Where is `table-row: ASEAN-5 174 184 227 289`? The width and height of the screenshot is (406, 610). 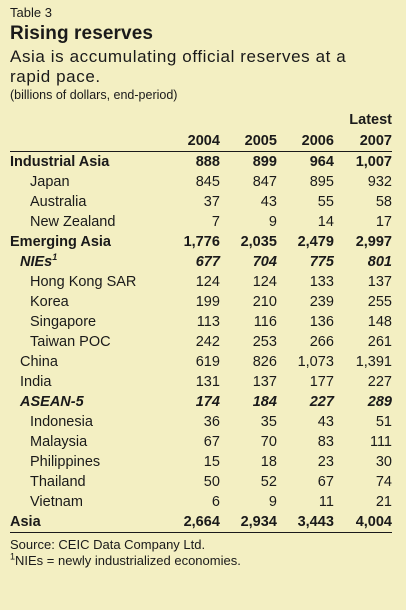 table-row: ASEAN-5 174 184 227 289 is located at coordinates (201, 402).